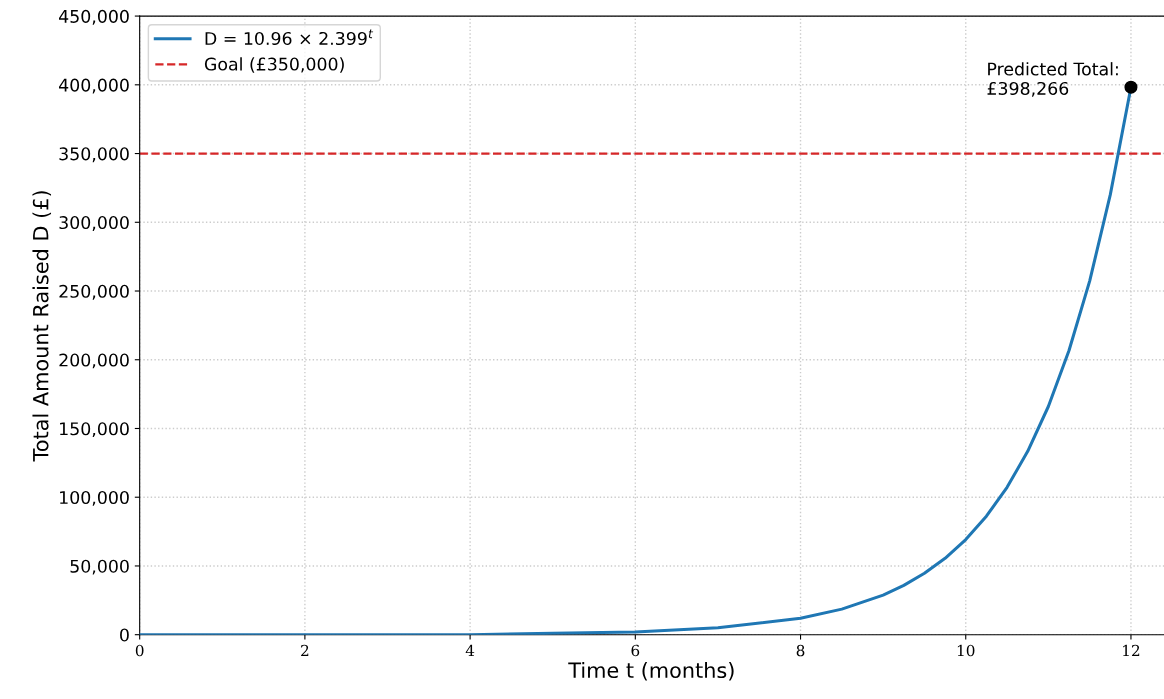  What do you see at coordinates (800, 650) in the screenshot?
I see `x-tick-label: 8` at bounding box center [800, 650].